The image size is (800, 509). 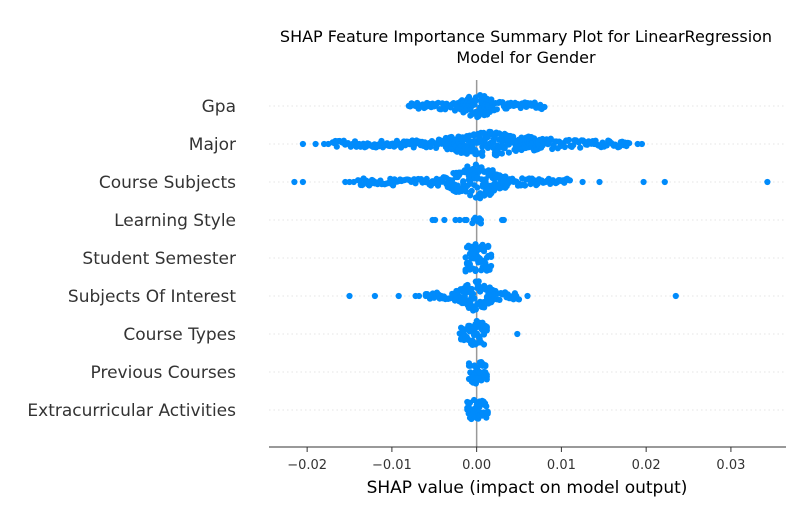 What do you see at coordinates (561, 465) in the screenshot?
I see `x-tick-label: 0.01` at bounding box center [561, 465].